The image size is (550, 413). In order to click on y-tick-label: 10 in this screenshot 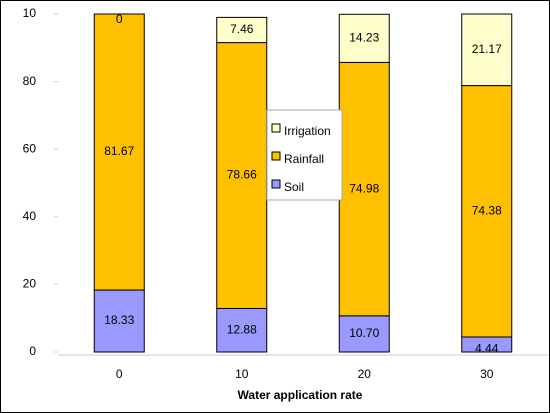, I will do `click(30, 13)`.